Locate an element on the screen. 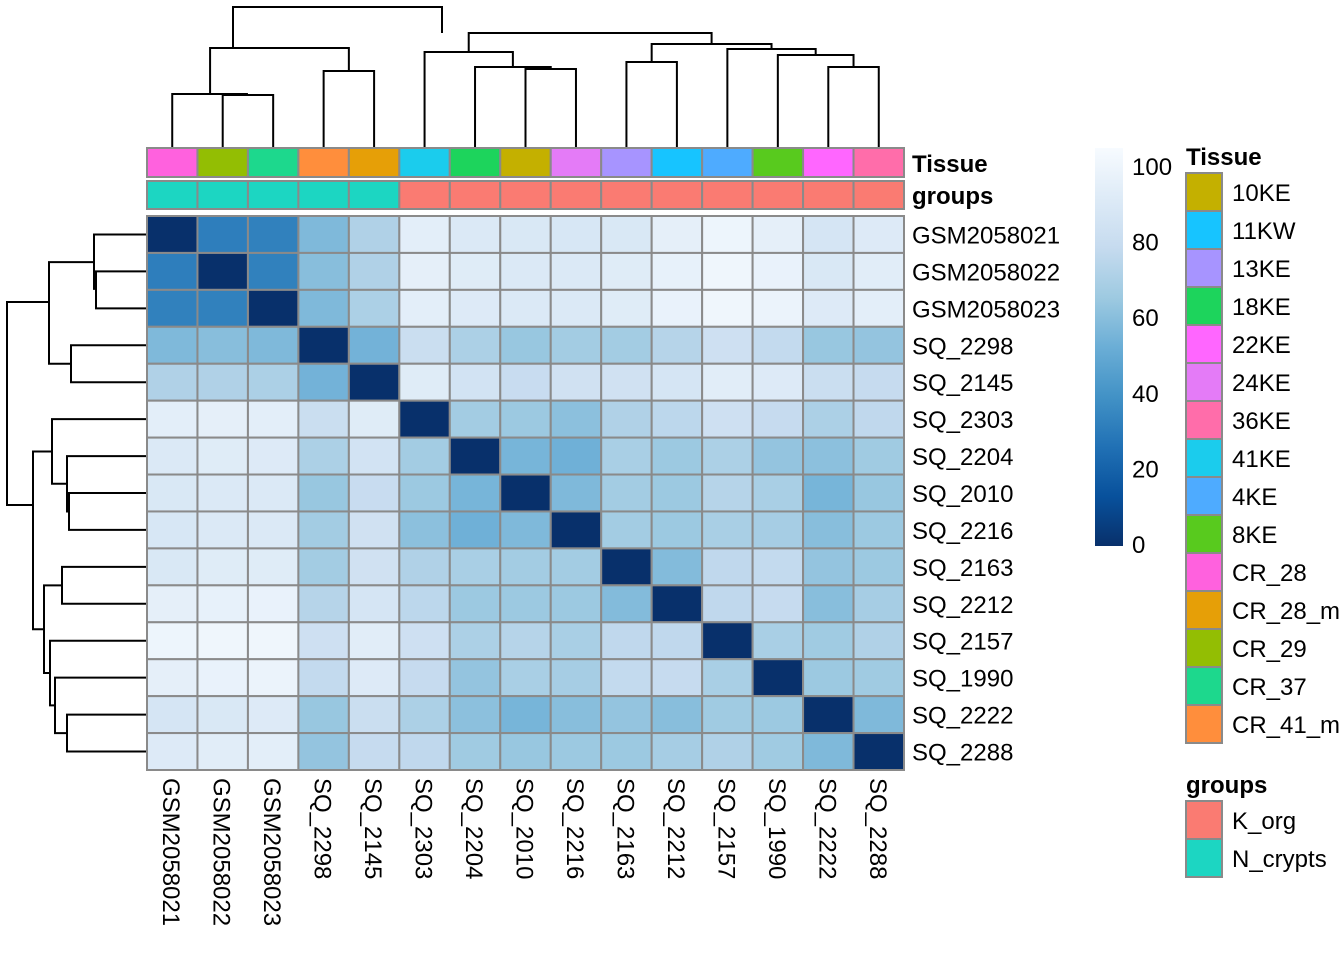 Image resolution: width=1344 pixels, height=960 pixels. legend-label: 4KE is located at coordinates (1254, 497).